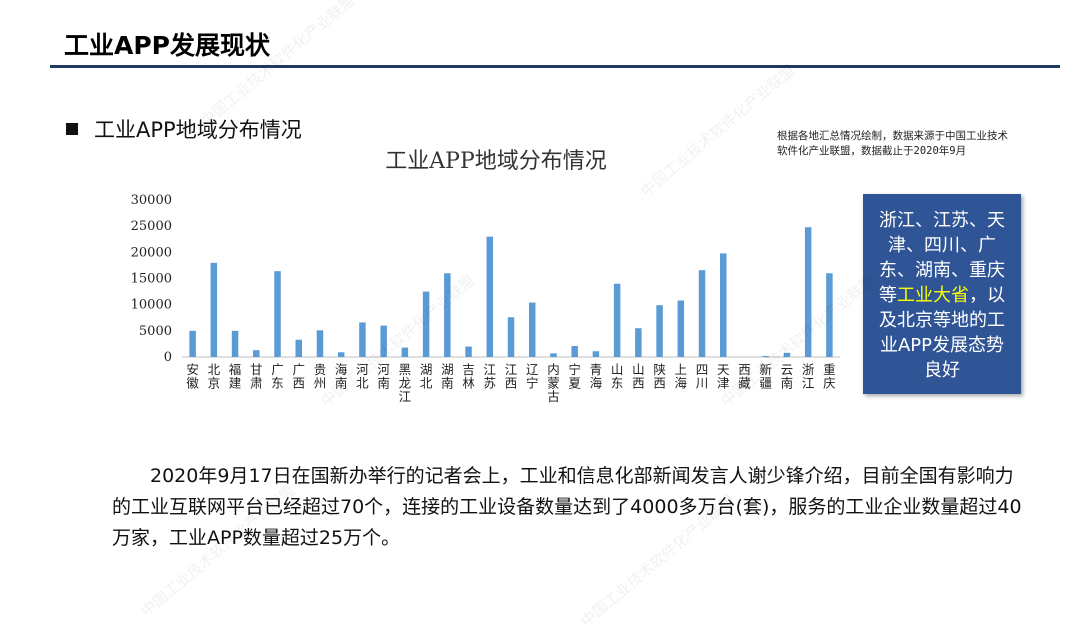  What do you see at coordinates (151, 200) in the screenshot?
I see `y-tick-label: 30000` at bounding box center [151, 200].